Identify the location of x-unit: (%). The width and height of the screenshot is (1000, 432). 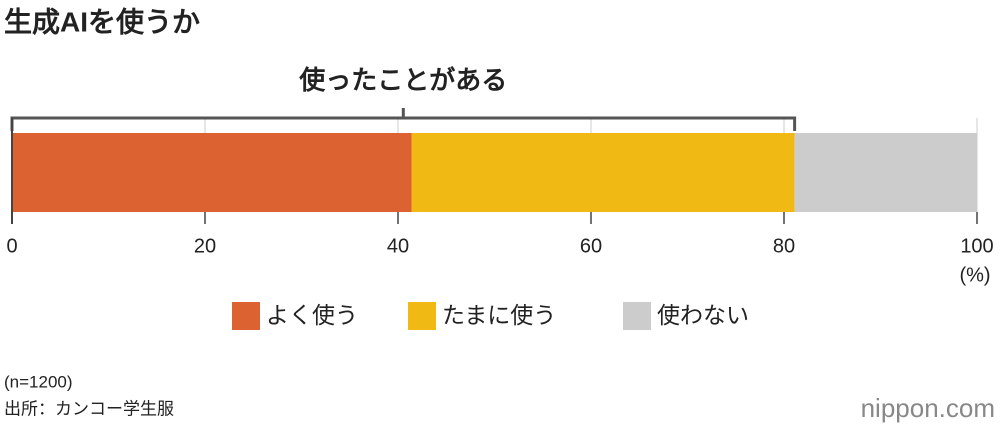
(974, 275).